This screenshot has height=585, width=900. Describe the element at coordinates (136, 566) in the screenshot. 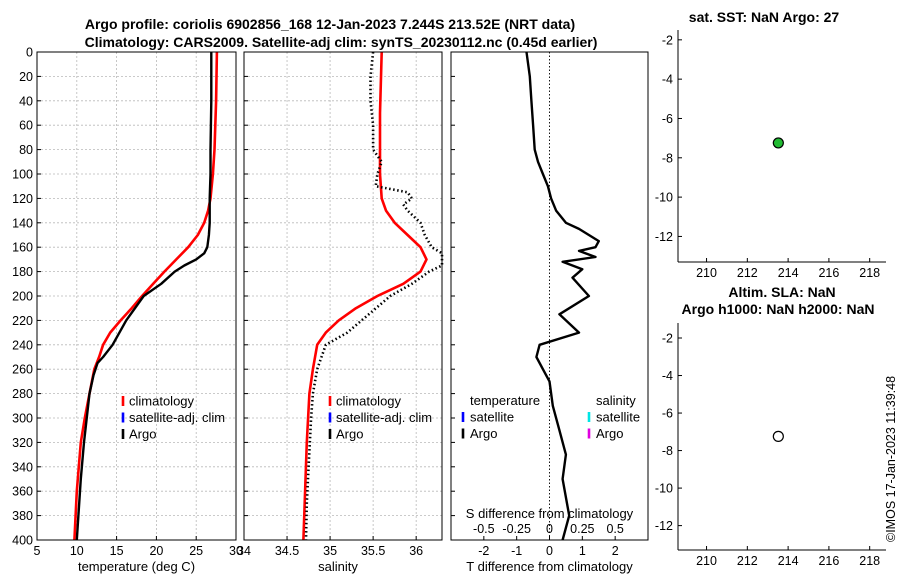

I see `temperature-xlabel: temperature (deg C)` at that location.